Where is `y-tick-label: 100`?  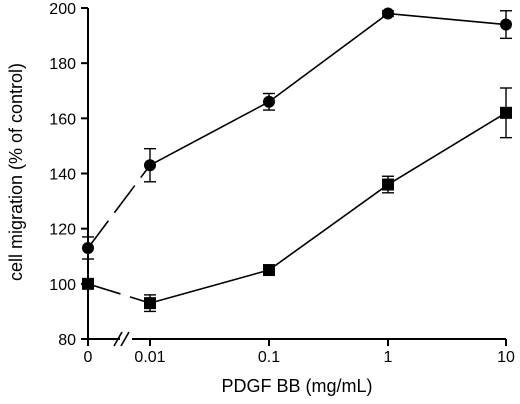
y-tick-label: 100 is located at coordinates (62, 285).